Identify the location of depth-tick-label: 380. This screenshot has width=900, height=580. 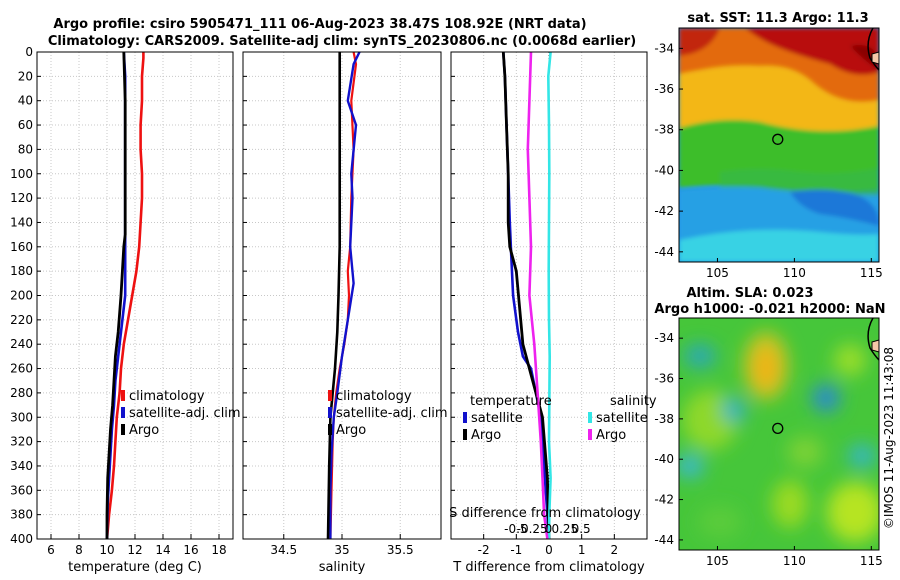
(21, 515).